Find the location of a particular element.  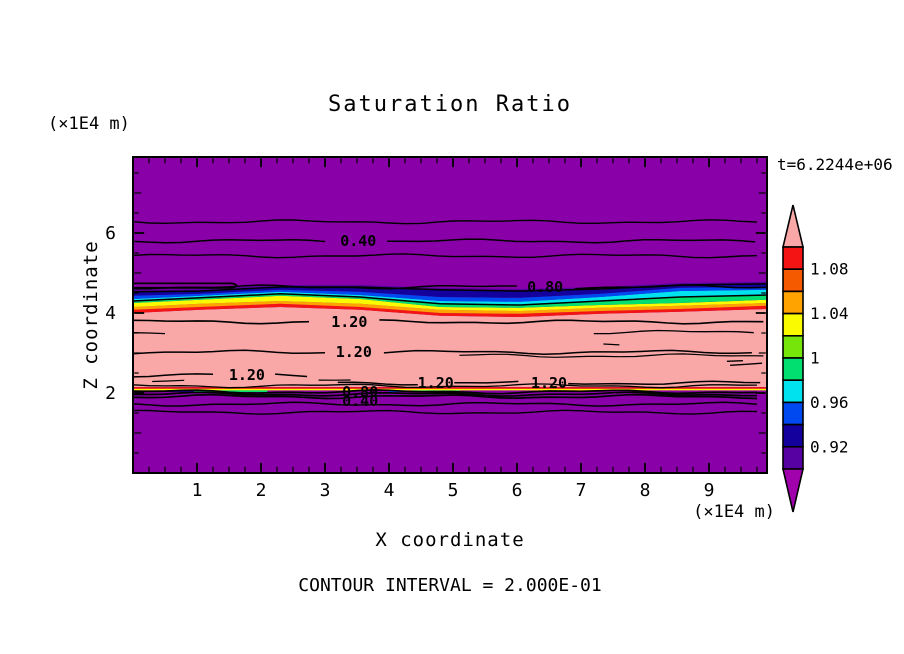

y-tick-label: 2 is located at coordinates (110, 393).